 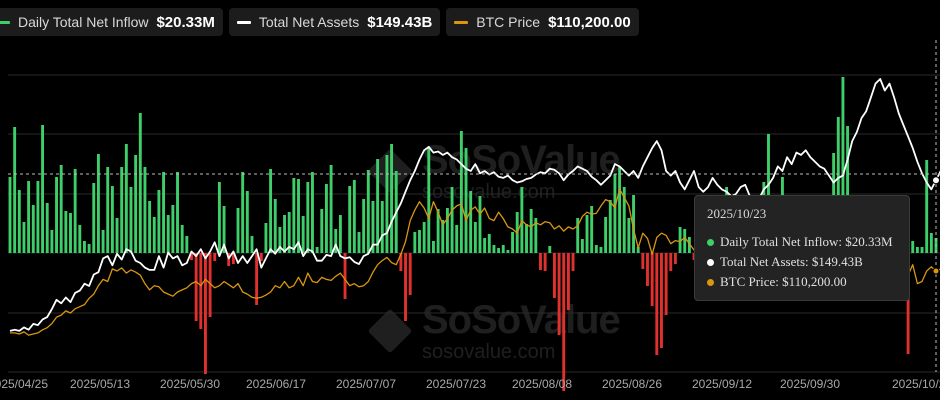 I want to click on legend-item-net-assets: Total Net Assets $149.43B, so click(x=334, y=22).